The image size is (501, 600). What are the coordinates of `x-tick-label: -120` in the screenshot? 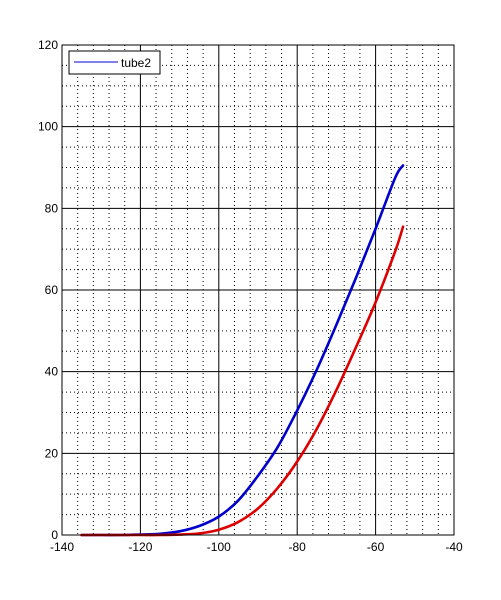 It's located at (140, 547).